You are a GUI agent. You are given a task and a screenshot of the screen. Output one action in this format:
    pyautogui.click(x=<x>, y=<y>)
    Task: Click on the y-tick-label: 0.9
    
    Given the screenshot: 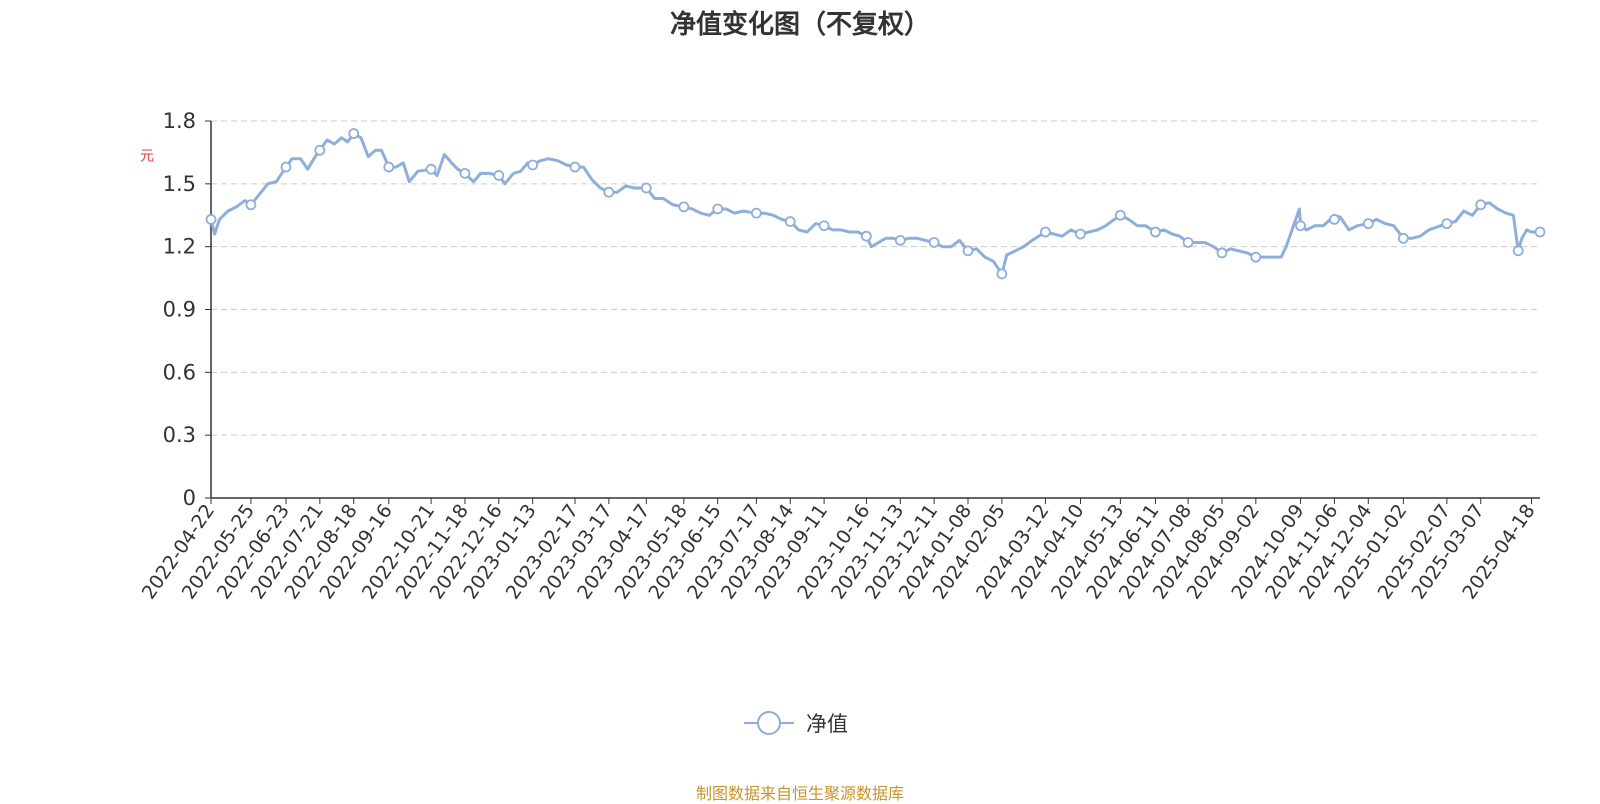 What is the action you would take?
    pyautogui.click(x=179, y=310)
    